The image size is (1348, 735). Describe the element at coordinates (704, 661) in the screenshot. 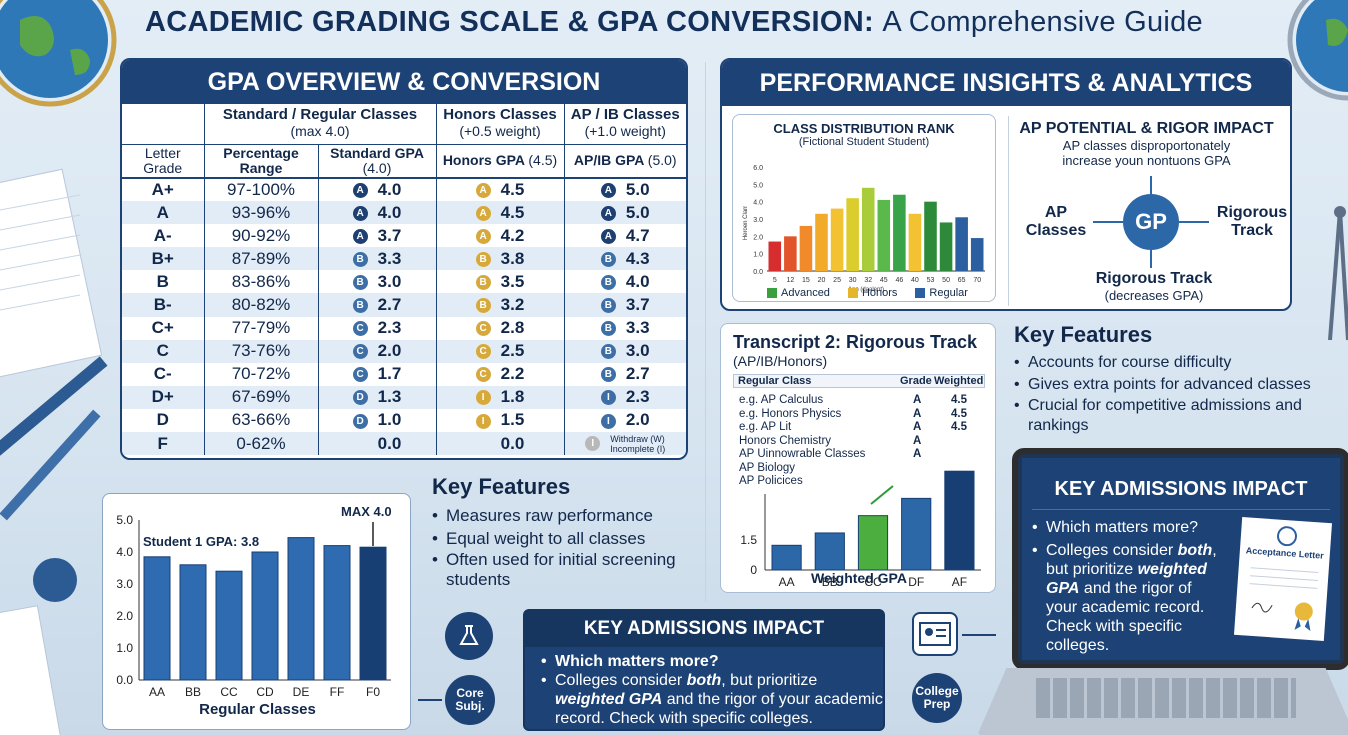

I see `admissions-left-question: Which matters more?` at that location.